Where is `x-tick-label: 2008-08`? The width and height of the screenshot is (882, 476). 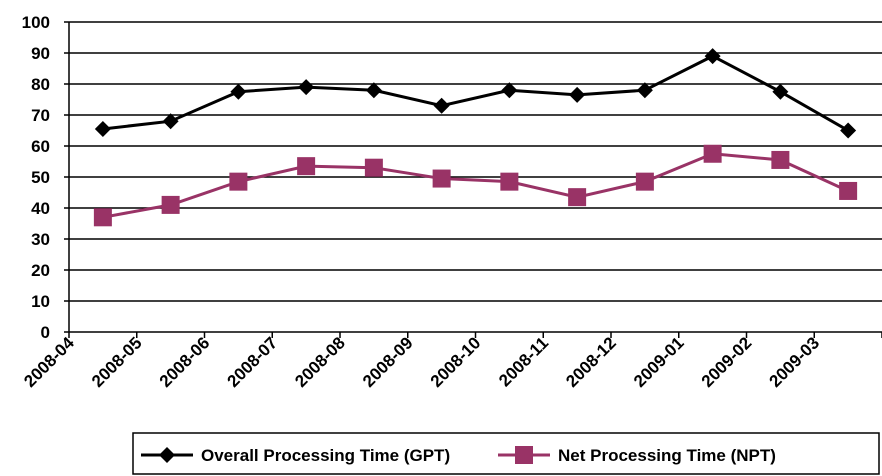 x-tick-label: 2008-08 is located at coordinates (320, 362).